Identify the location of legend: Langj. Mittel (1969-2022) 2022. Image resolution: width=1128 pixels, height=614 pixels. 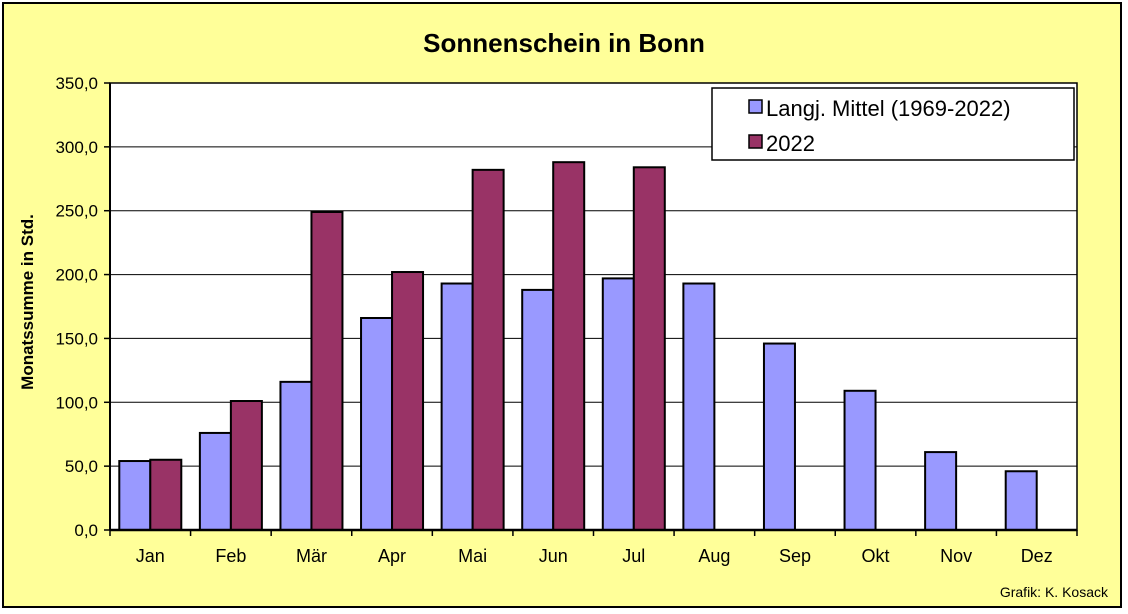
(893, 124).